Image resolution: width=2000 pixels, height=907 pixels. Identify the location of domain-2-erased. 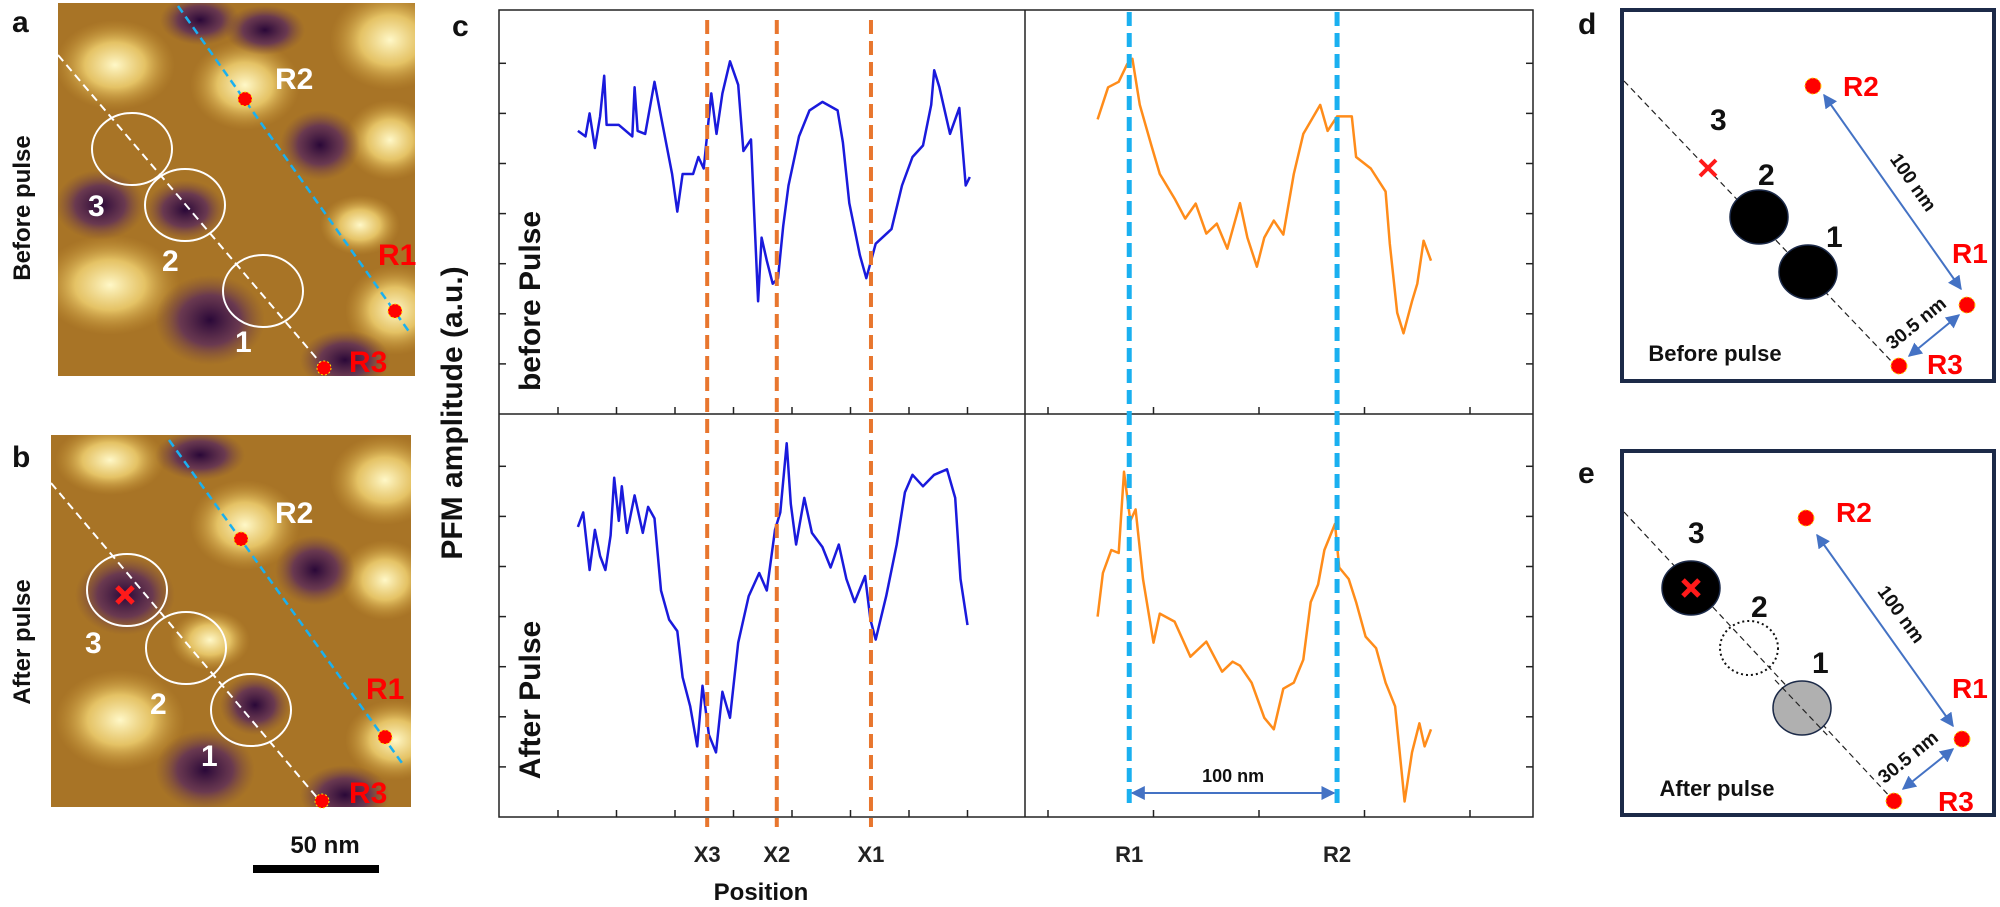
(1749, 648).